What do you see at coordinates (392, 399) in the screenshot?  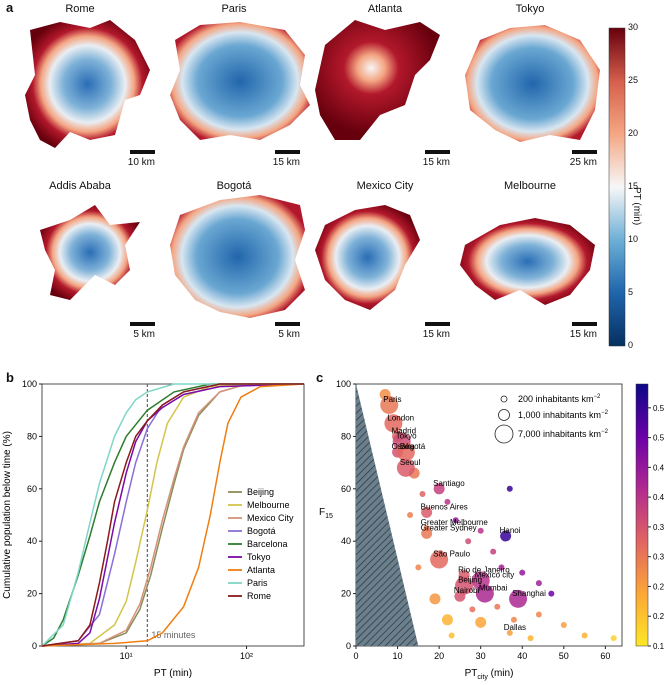 I see `point-label: Paris` at bounding box center [392, 399].